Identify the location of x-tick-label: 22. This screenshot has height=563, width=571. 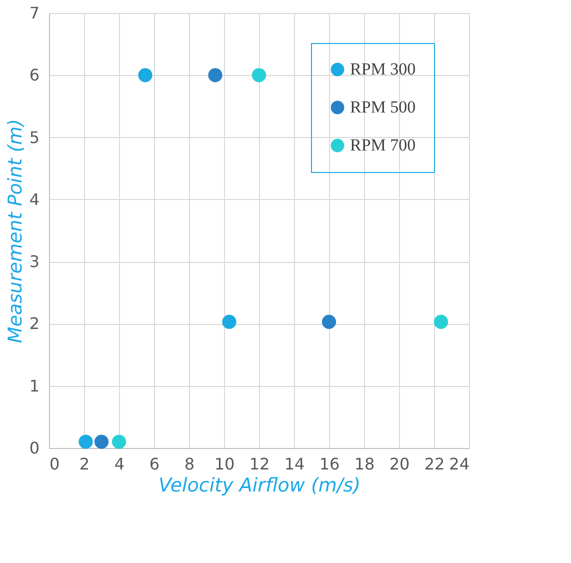
(434, 464).